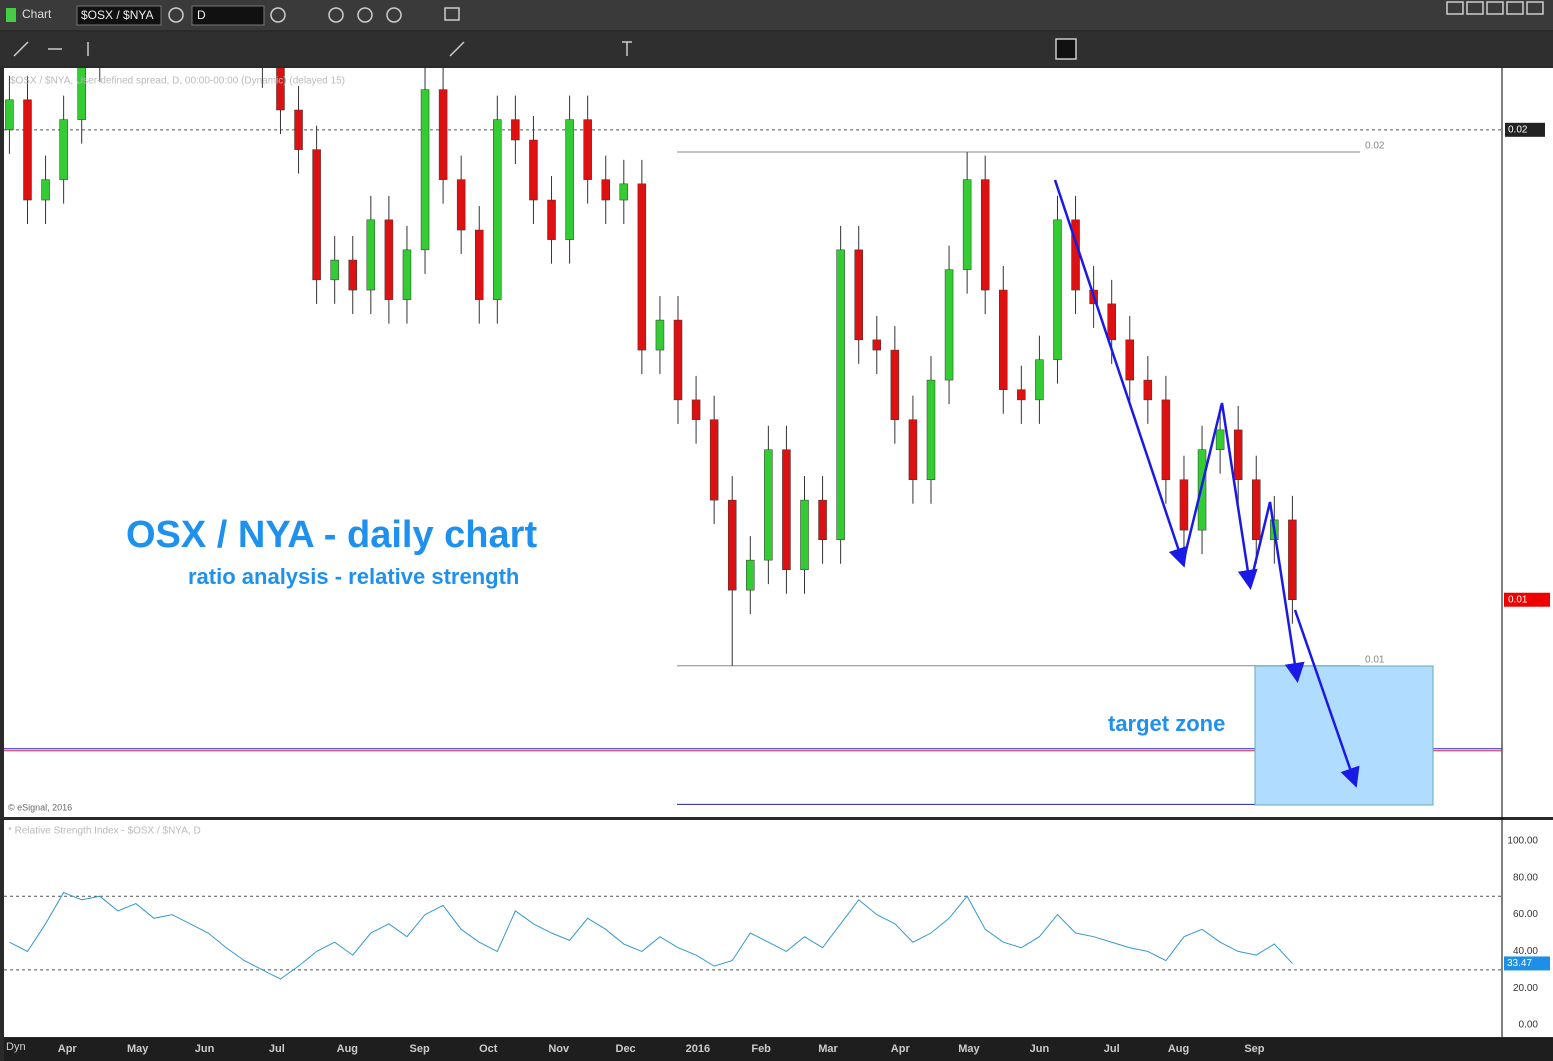  I want to click on y-tick-label: 0.02, so click(1518, 129).